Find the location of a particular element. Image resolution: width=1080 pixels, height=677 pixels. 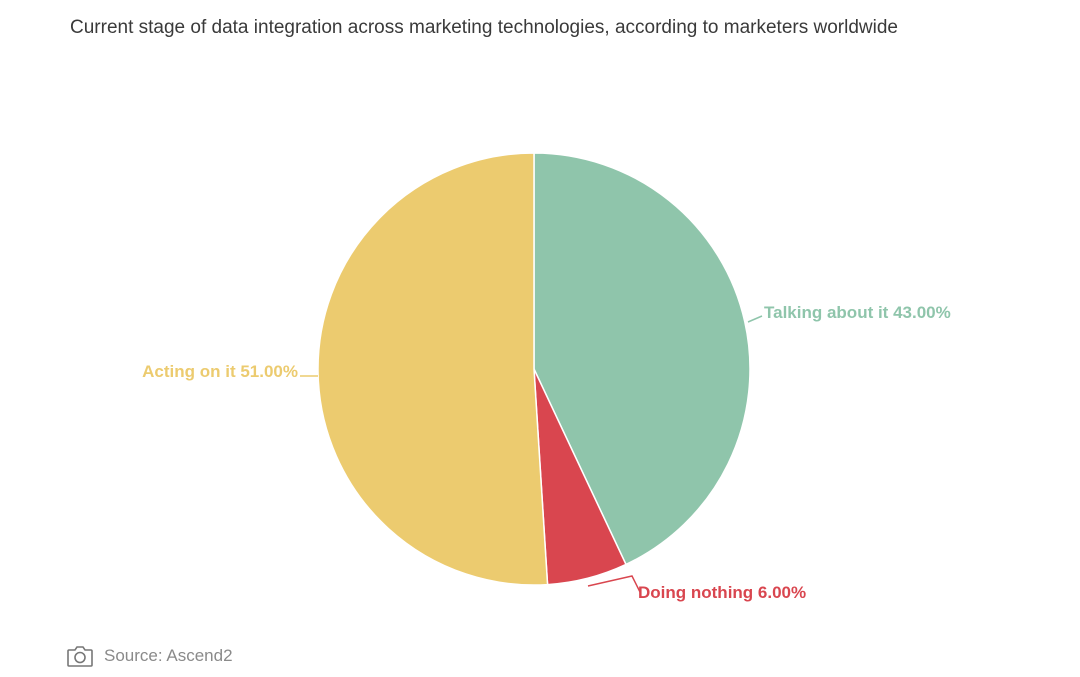

pie-slice-talking-about-it is located at coordinates (642, 359).